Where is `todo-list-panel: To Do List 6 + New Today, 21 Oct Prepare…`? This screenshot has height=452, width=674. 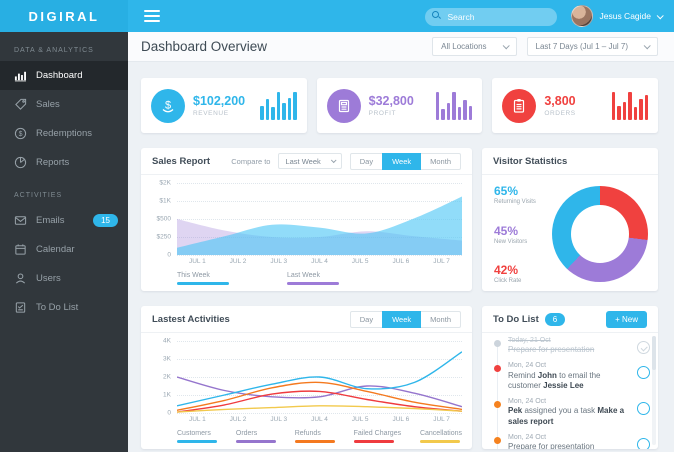 todo-list-panel: To Do List 6 + New Today, 21 Oct Prepare… is located at coordinates (570, 377).